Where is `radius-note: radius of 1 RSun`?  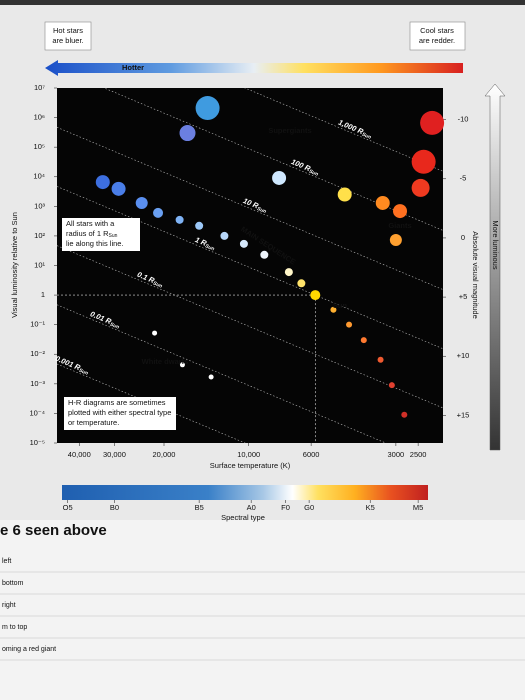
radius-note: radius of 1 RSun is located at coordinates (92, 234).